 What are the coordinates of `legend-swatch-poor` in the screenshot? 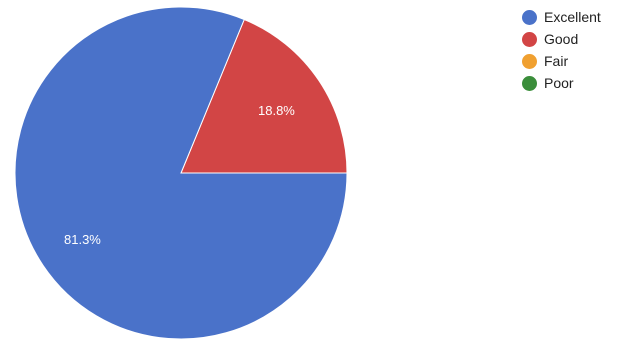 It's located at (529, 83).